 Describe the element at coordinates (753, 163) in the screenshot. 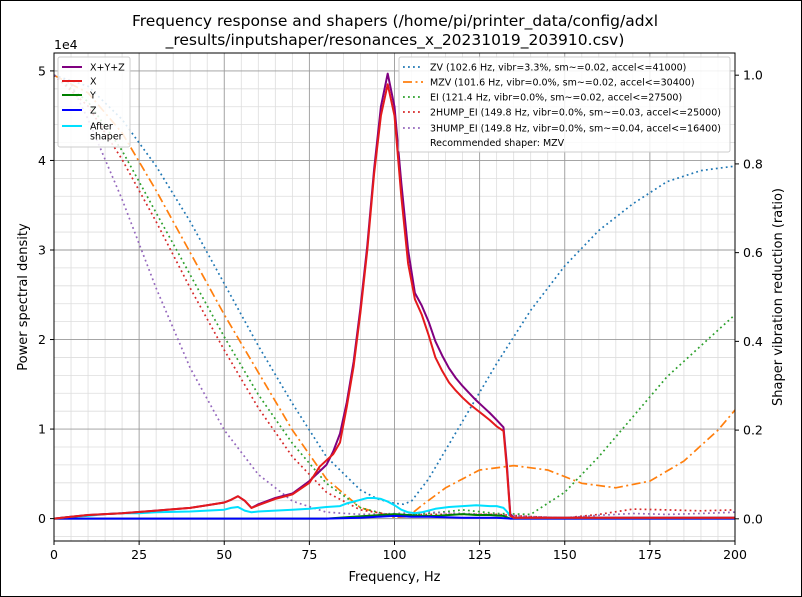

I see `y2-tick-label: 0.8` at that location.